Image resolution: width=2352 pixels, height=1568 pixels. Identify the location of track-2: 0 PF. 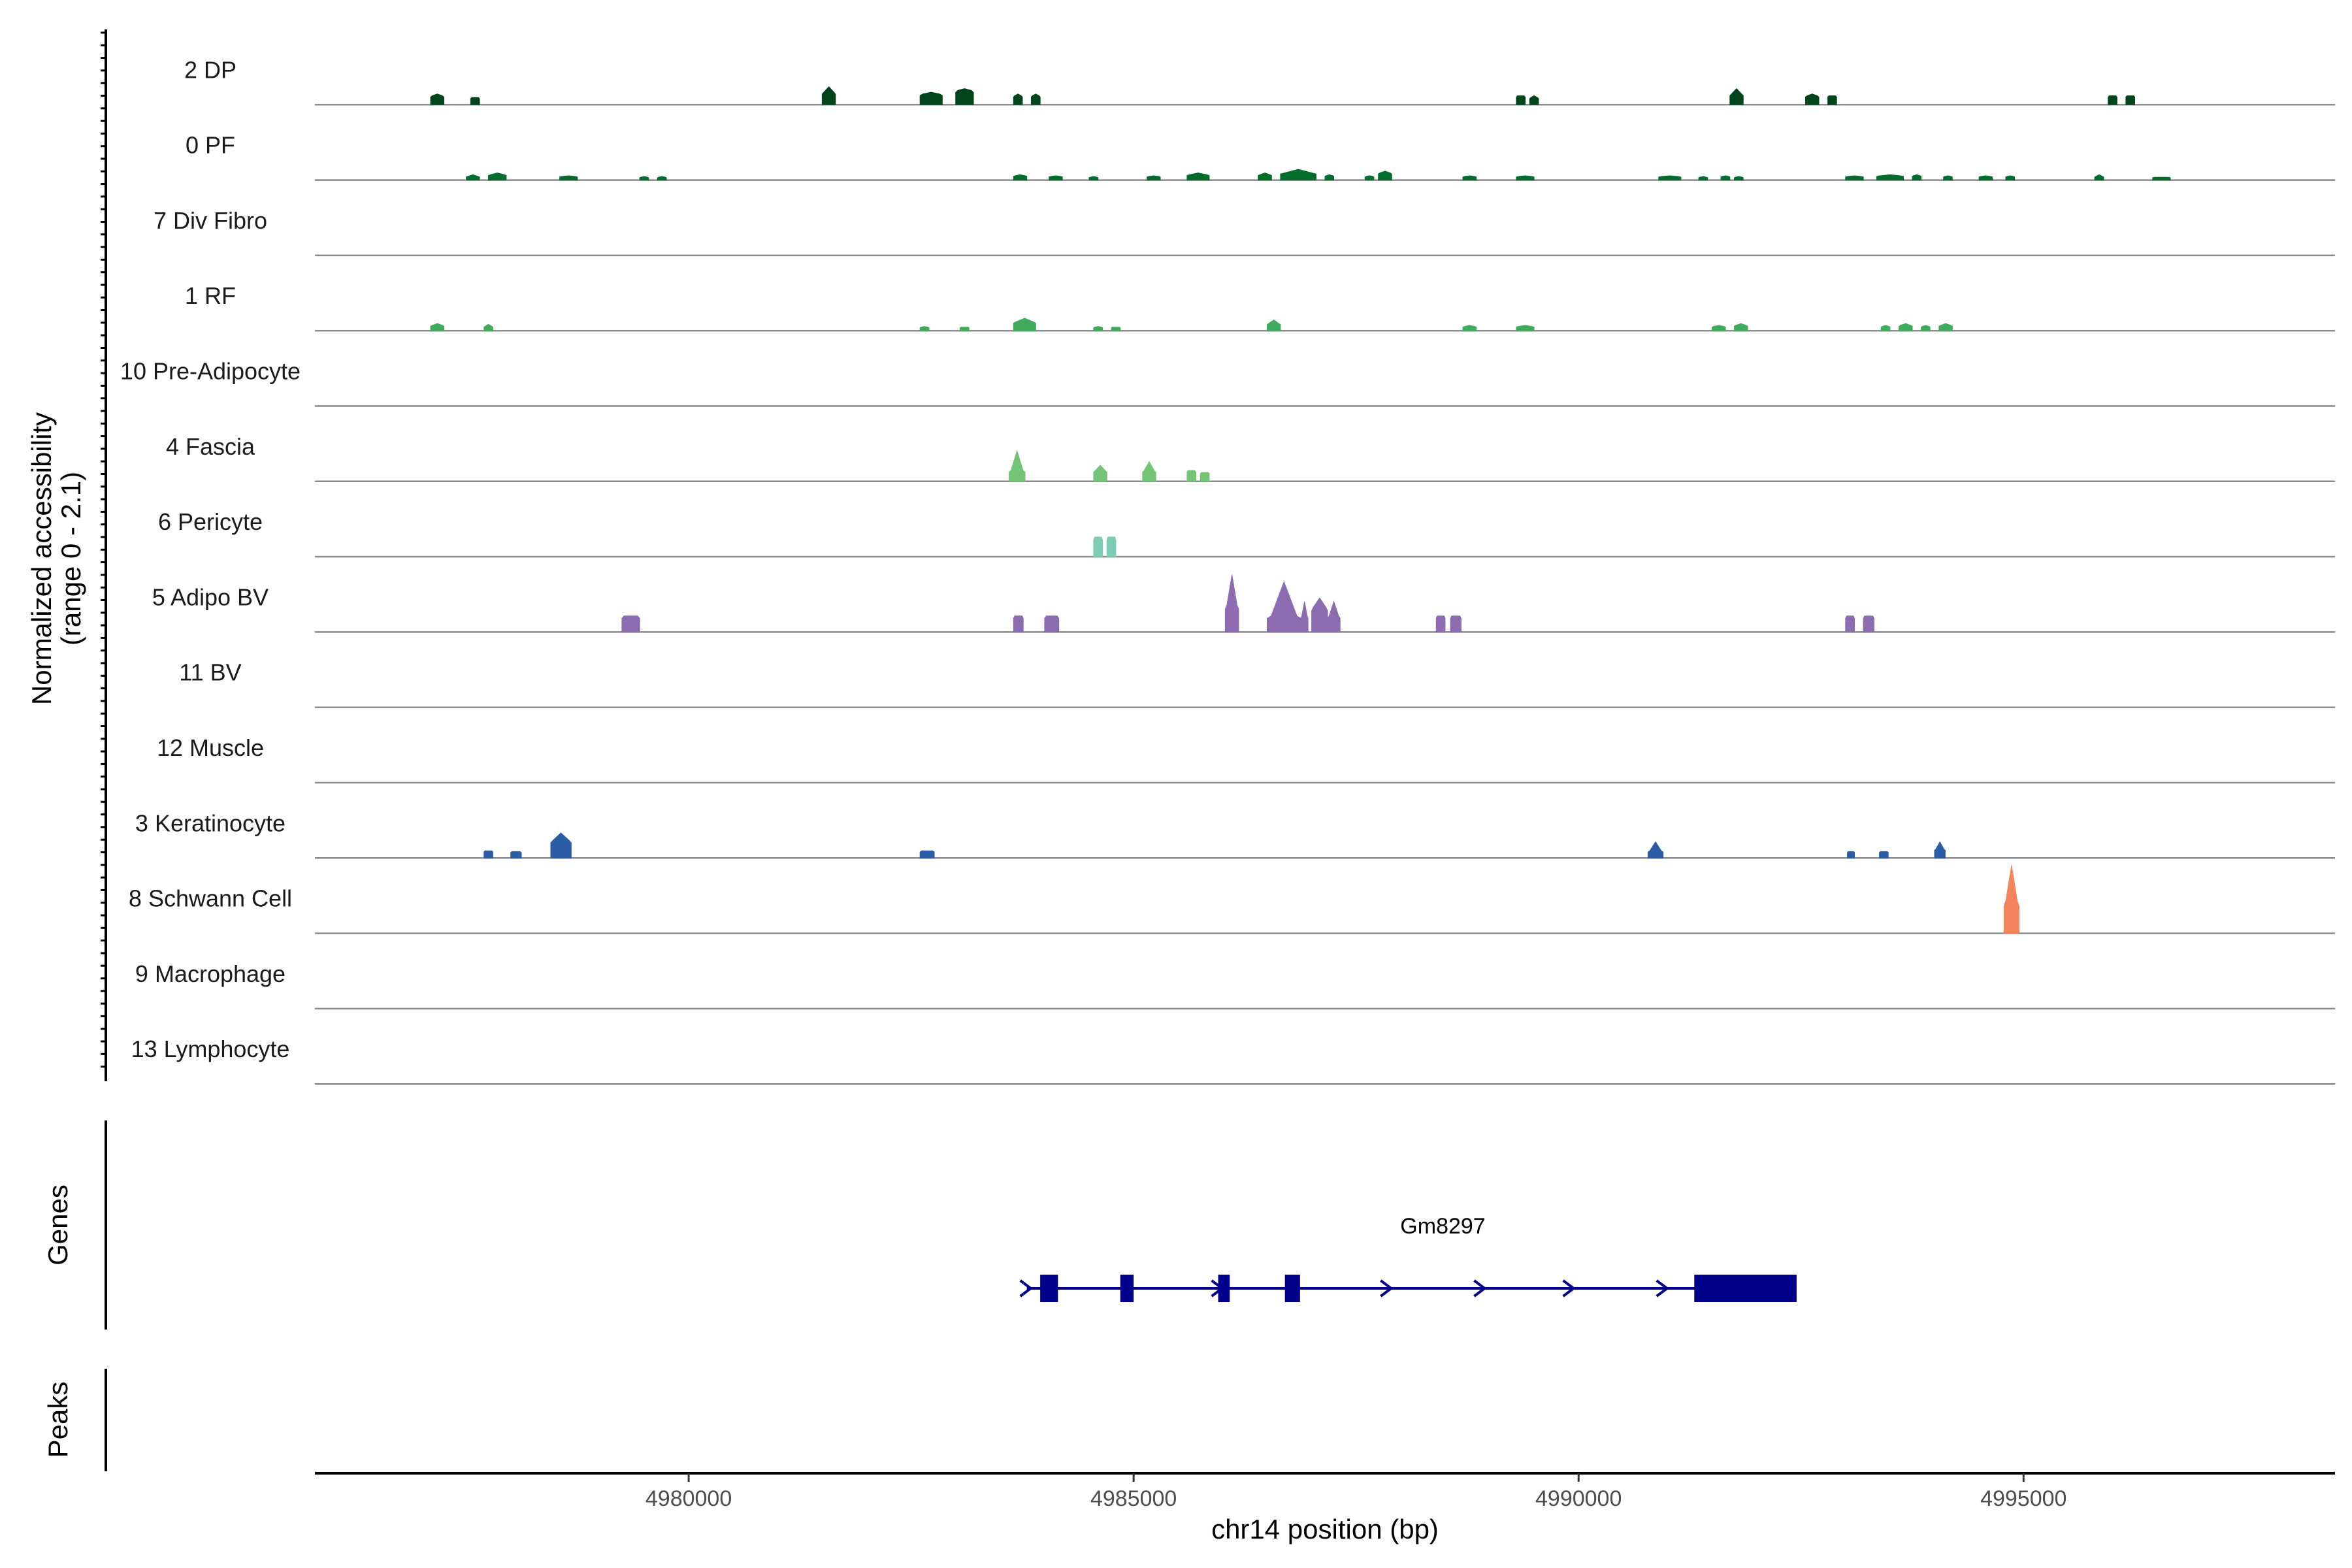
(1260, 156).